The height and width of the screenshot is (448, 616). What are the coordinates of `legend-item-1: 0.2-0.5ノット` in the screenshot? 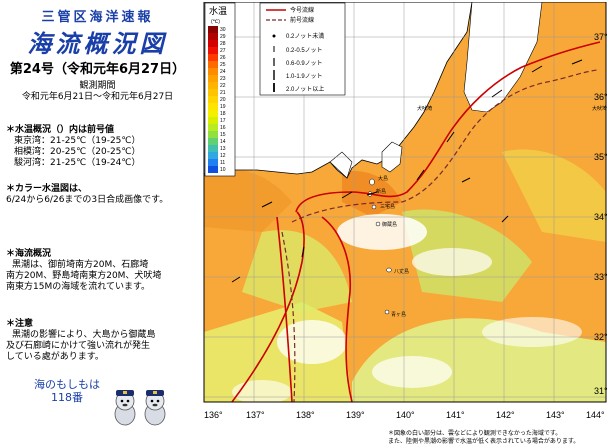 It's located at (304, 51).